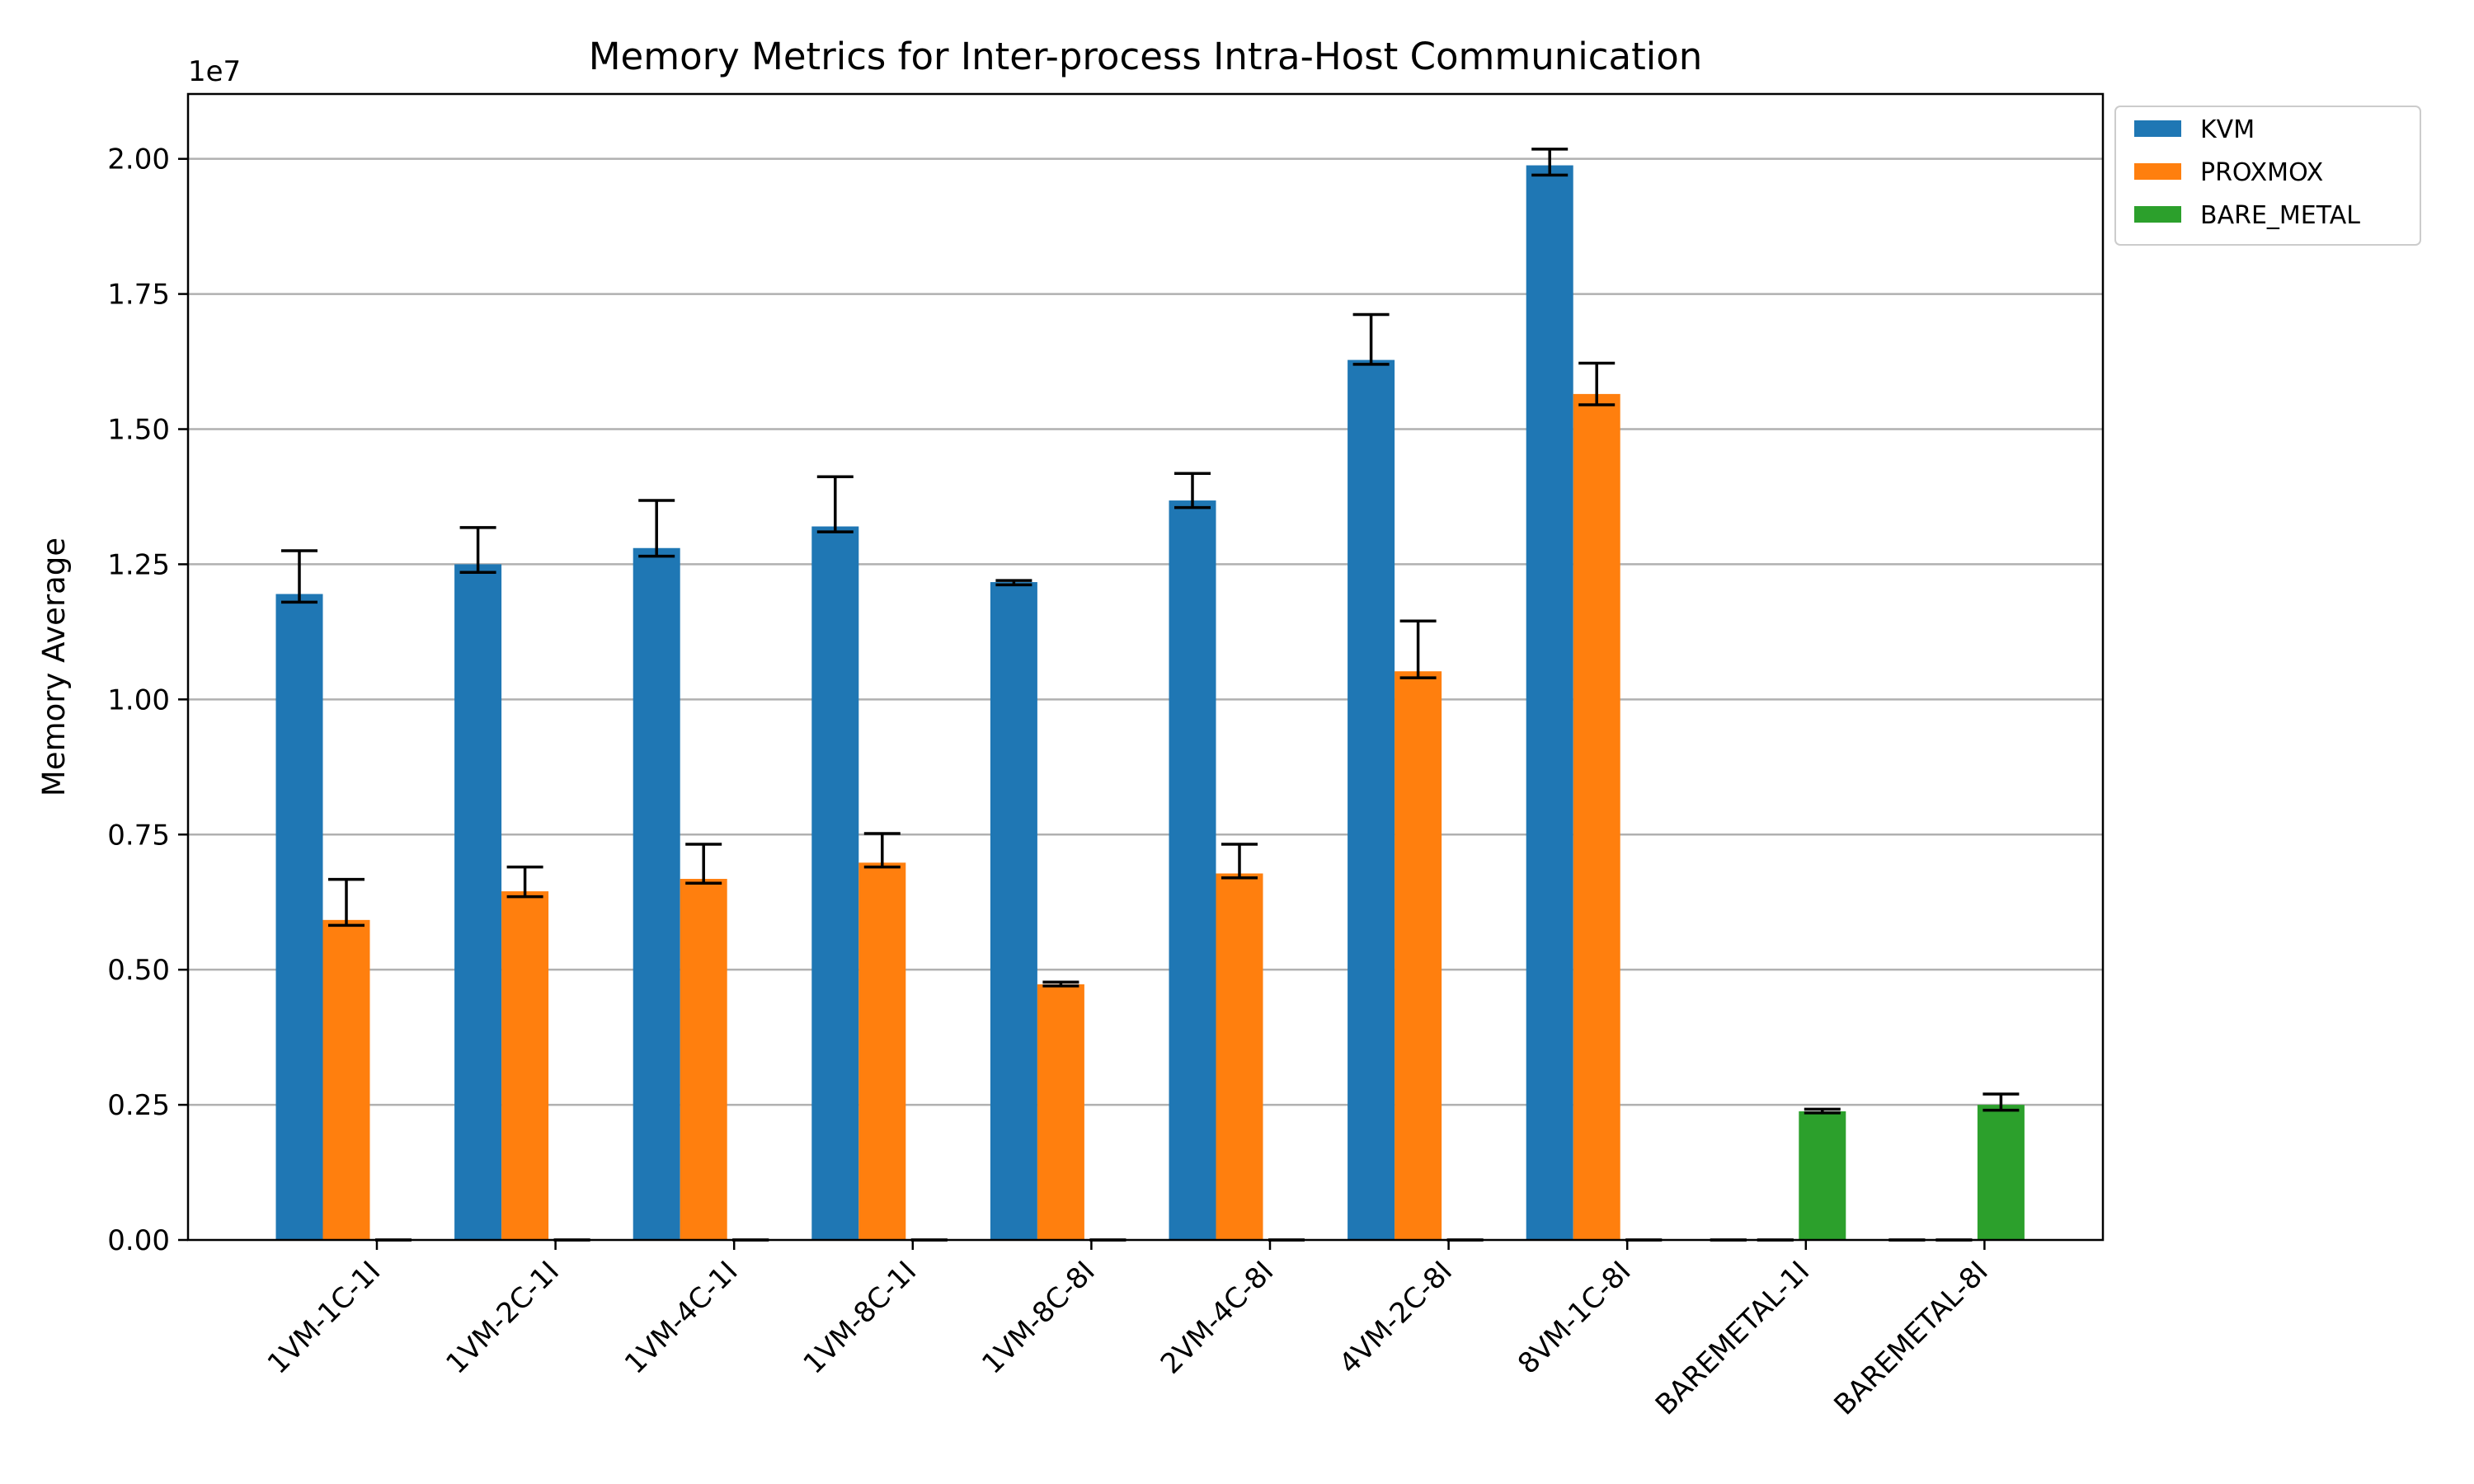 This screenshot has width=2474, height=1484. Describe the element at coordinates (138, 699) in the screenshot. I see `y-tick-label: 1.00` at that location.